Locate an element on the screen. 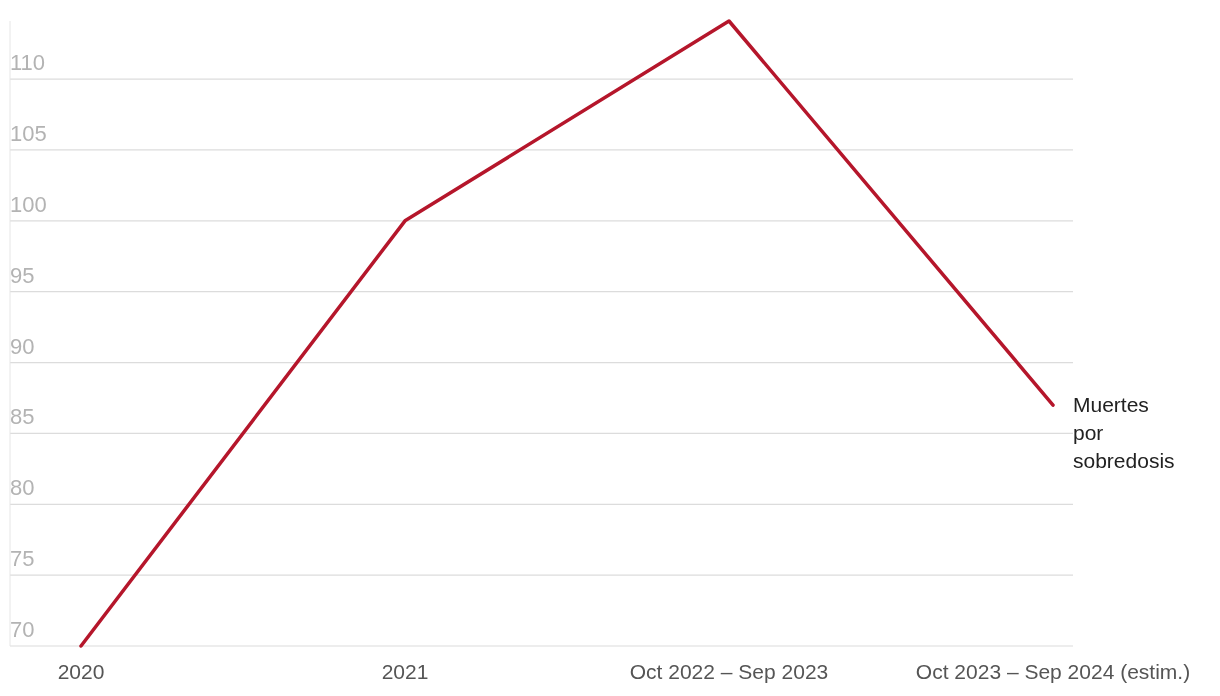  y-tick-label: 90 is located at coordinates (22, 346).